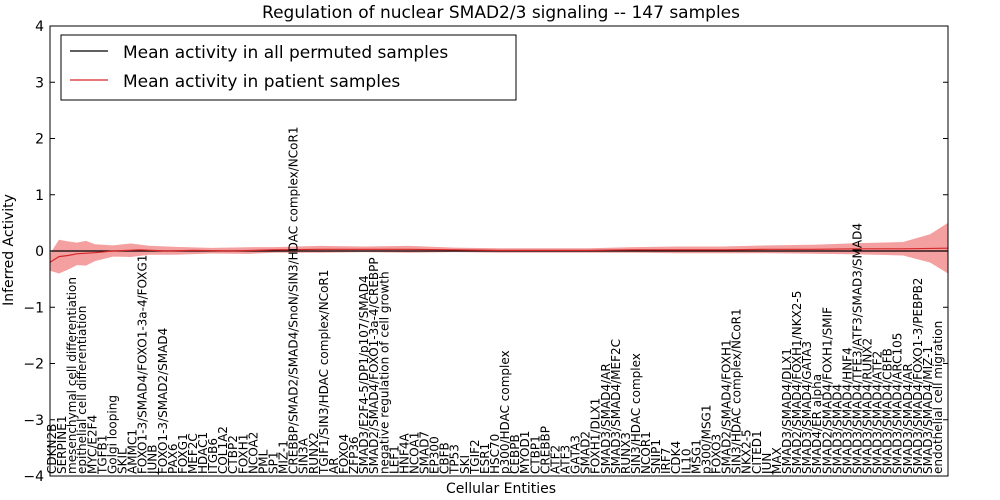 The height and width of the screenshot is (500, 1000). What do you see at coordinates (495, 454) in the screenshot?
I see `category-label: HSC70` at bounding box center [495, 454].